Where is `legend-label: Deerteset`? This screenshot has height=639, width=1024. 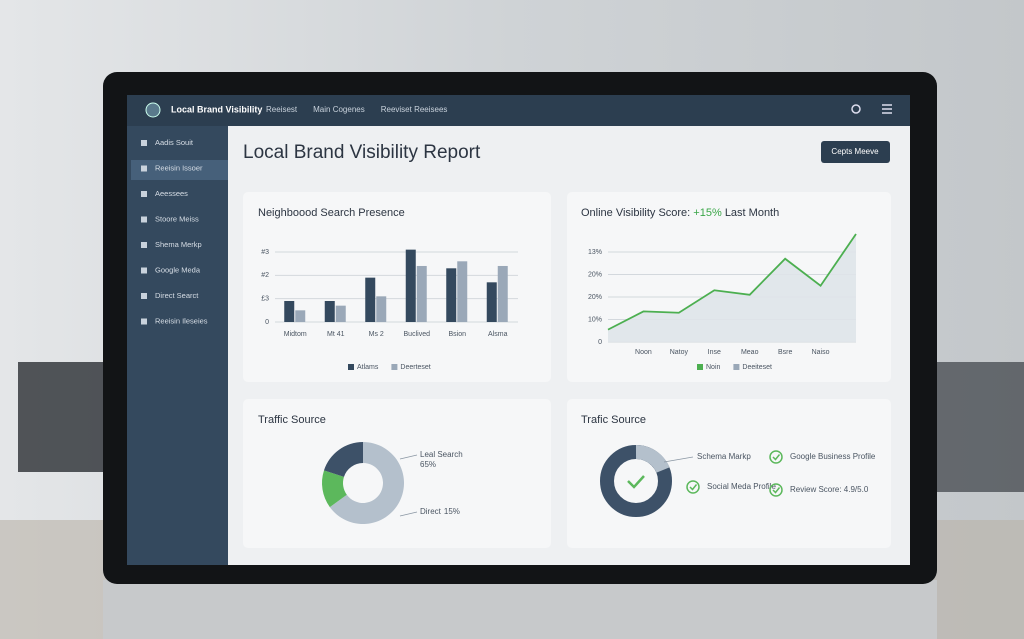
legend-label: Deerteset is located at coordinates (415, 367).